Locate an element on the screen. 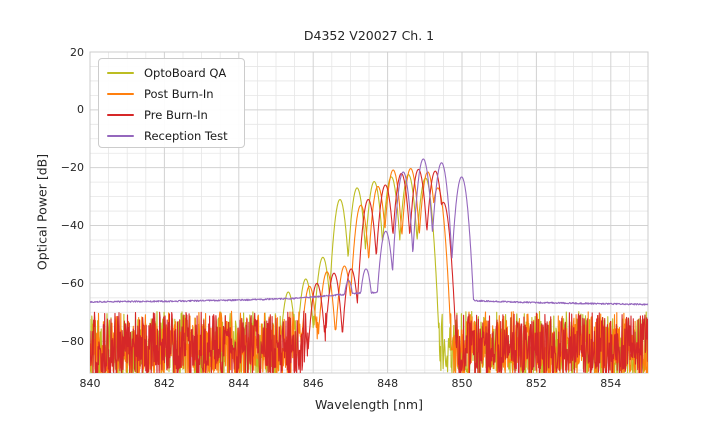  x-tick-label: 848 is located at coordinates (388, 383).